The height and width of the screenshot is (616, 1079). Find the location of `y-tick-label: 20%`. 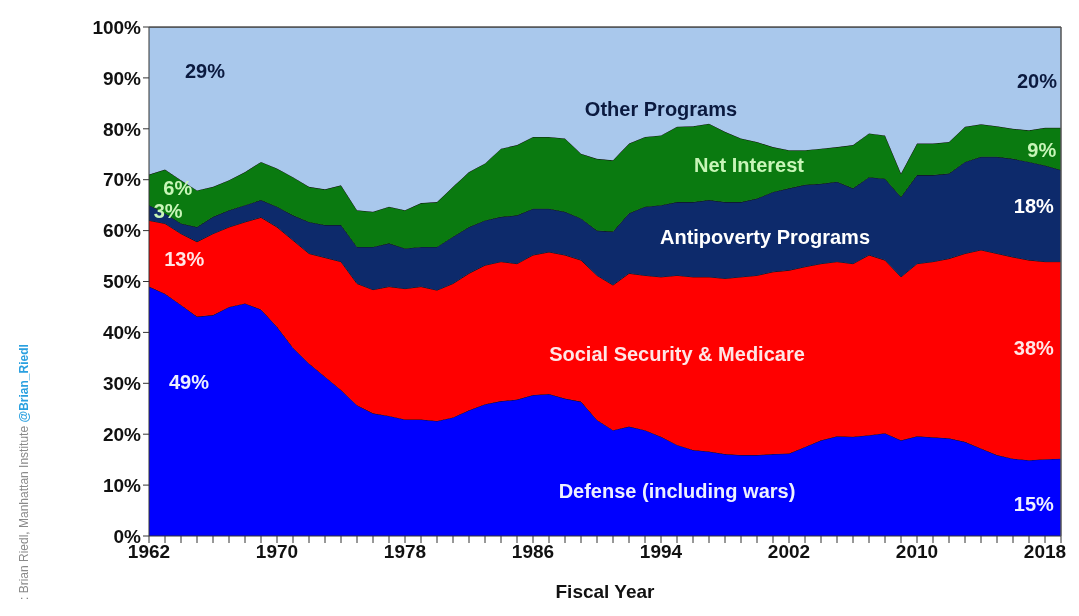

y-tick-label: 20% is located at coordinates (122, 434).